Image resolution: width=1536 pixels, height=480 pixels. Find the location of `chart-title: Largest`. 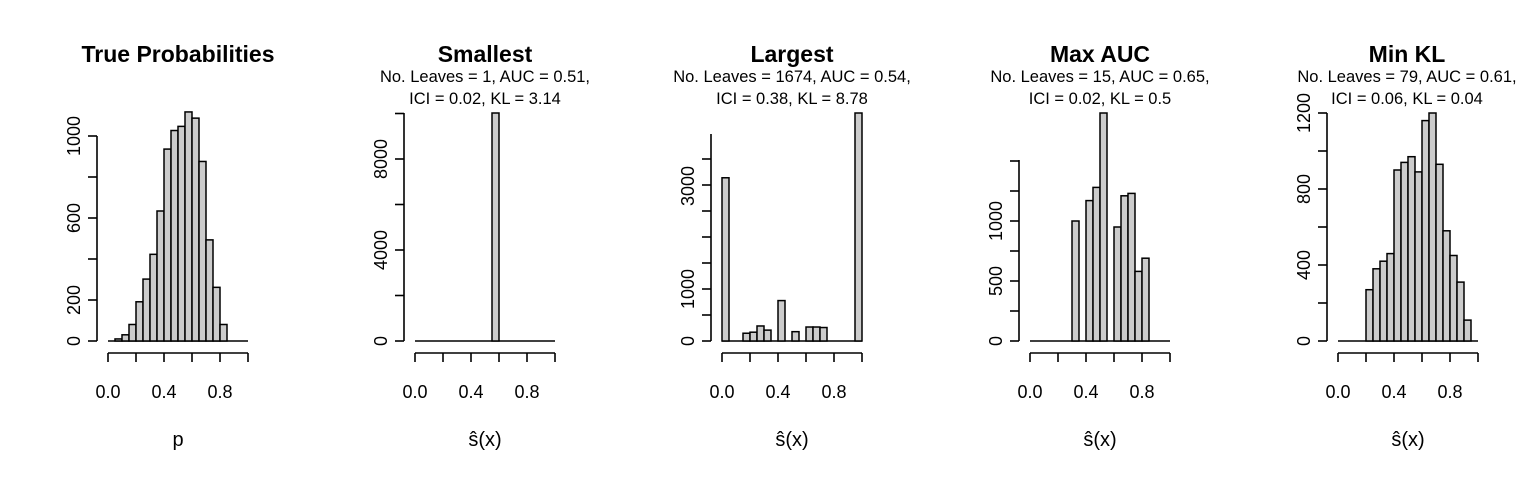

chart-title: Largest is located at coordinates (791, 54).